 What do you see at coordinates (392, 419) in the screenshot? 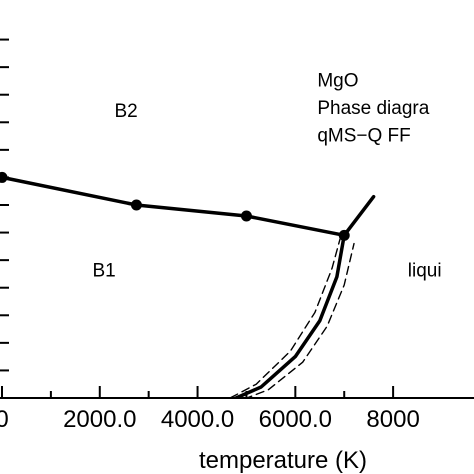
I see `x-tick-label: 8000` at bounding box center [392, 419].